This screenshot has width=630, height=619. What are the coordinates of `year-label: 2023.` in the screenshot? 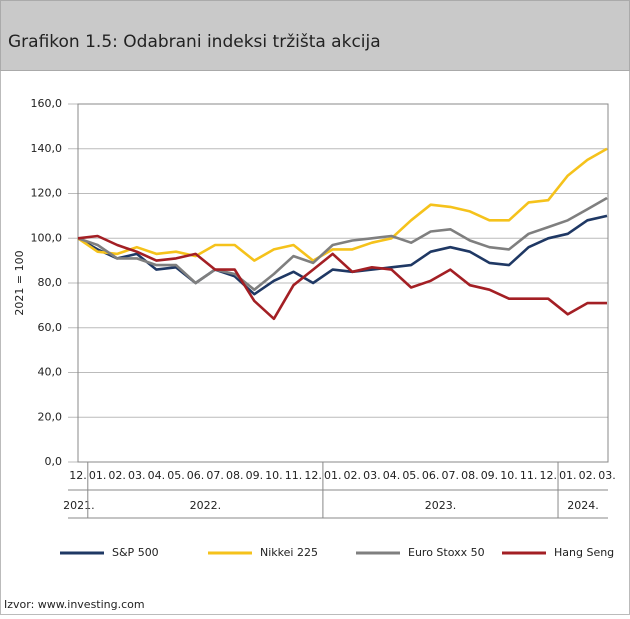 It's located at (441, 505).